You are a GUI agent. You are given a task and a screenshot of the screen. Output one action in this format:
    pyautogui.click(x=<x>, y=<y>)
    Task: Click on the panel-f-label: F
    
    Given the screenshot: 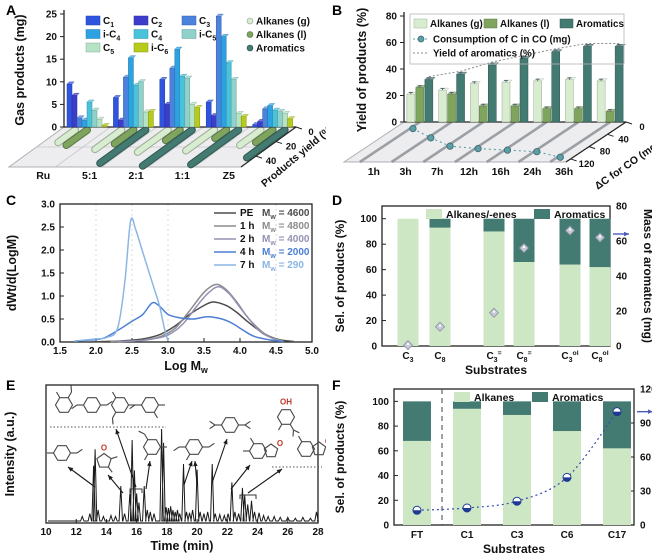 What is the action you would take?
    pyautogui.click(x=336, y=385)
    